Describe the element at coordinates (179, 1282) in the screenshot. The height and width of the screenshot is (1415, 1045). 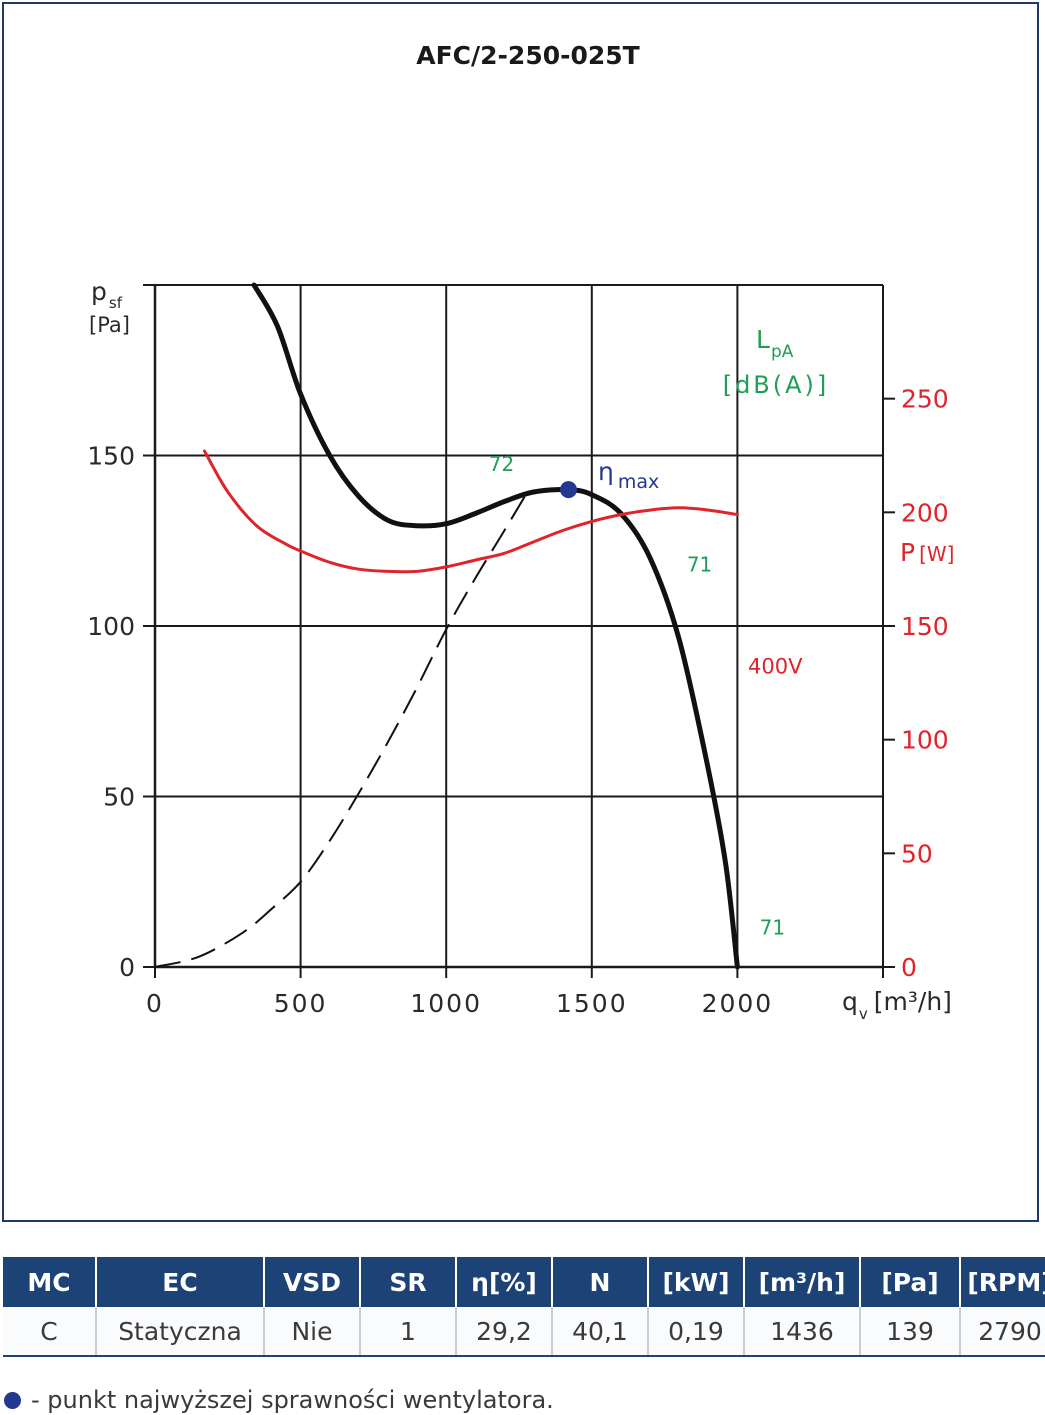
I see `table-header-cell: EC` at that location.